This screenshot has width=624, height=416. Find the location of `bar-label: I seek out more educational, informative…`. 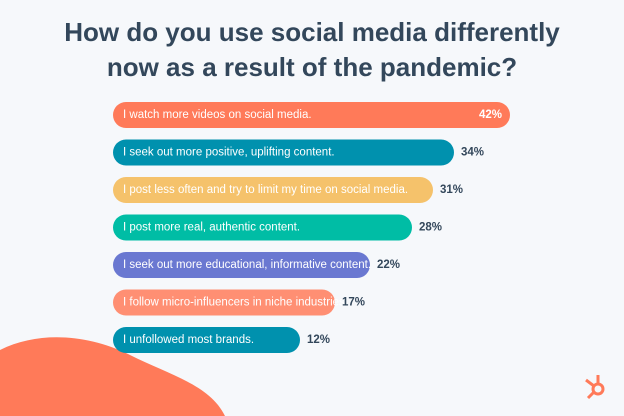

bar-label: I seek out more educational, informative… is located at coordinates (247, 265).